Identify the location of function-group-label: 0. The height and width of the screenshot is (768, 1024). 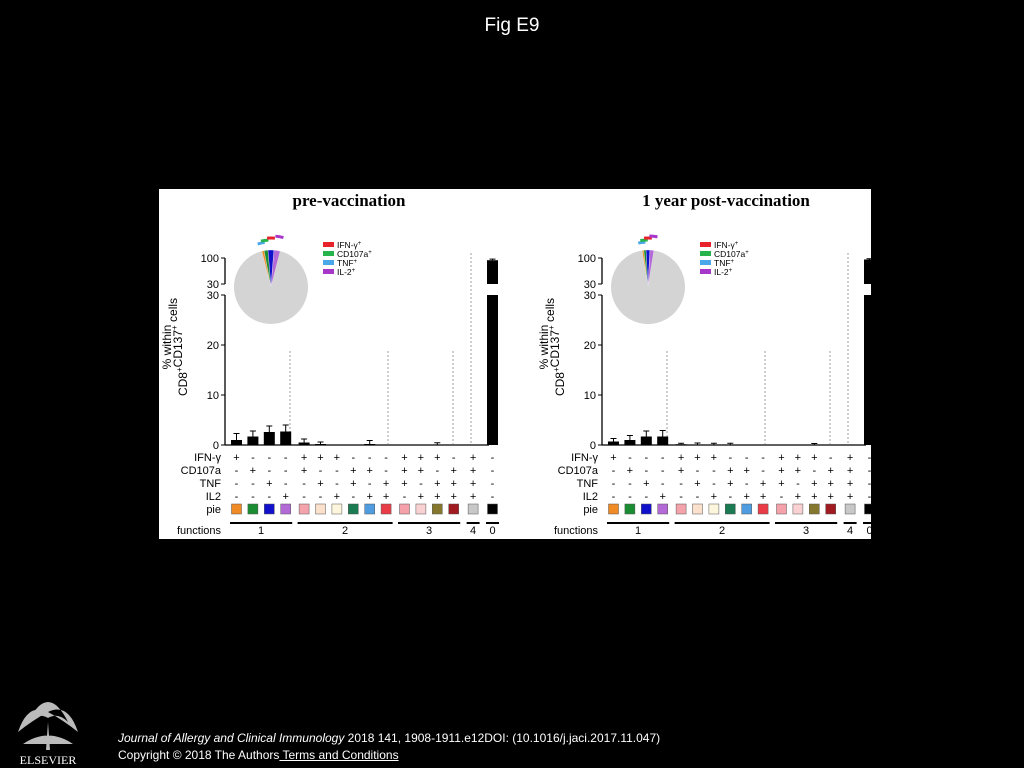
(868, 531).